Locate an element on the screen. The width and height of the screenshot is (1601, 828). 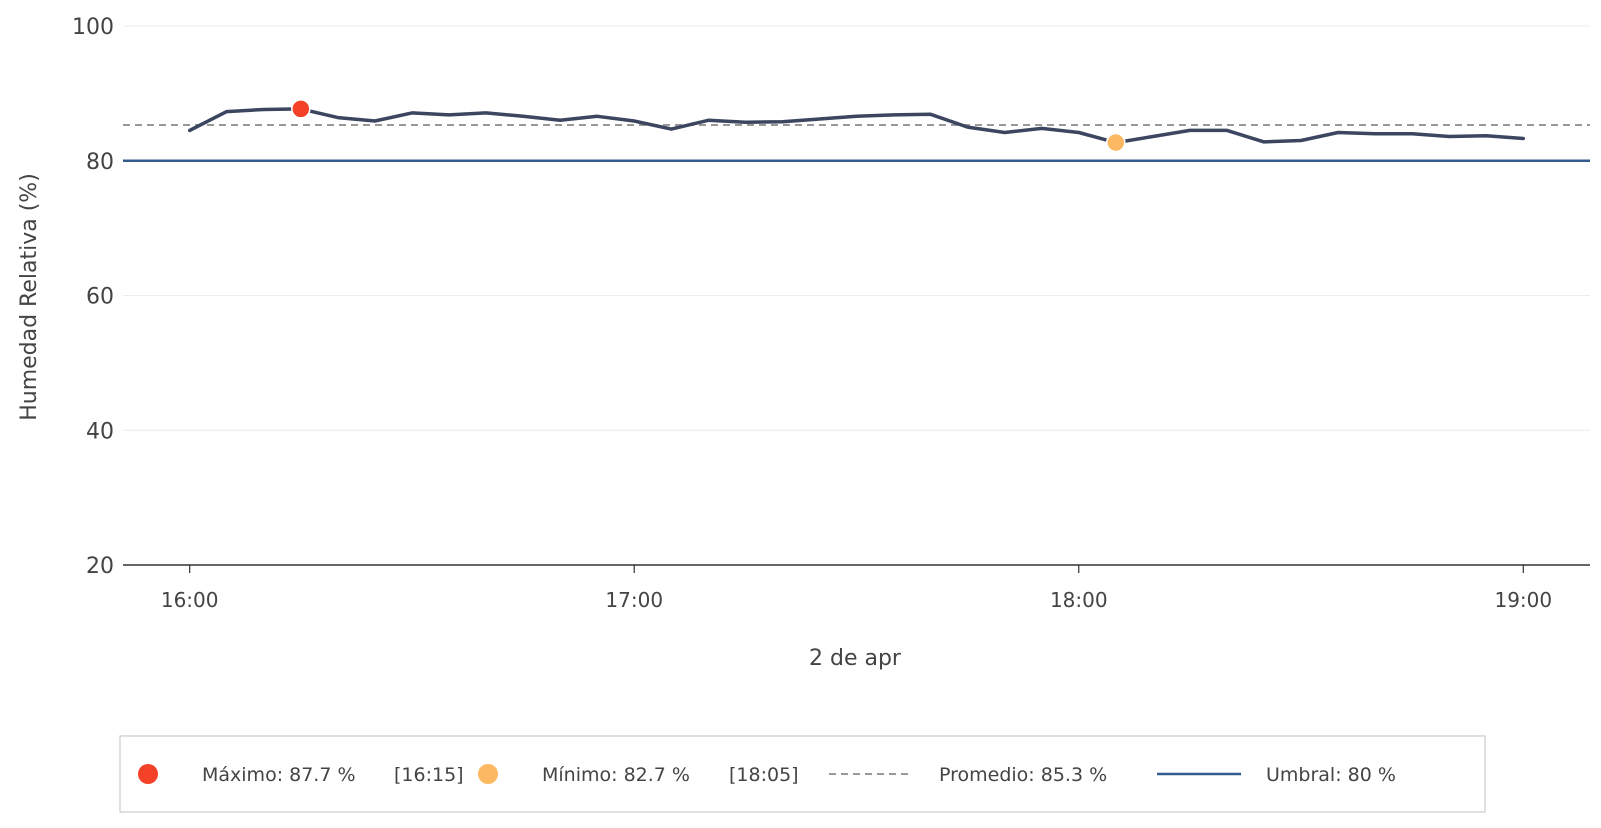
y-tick-label: 60 is located at coordinates (100, 297).